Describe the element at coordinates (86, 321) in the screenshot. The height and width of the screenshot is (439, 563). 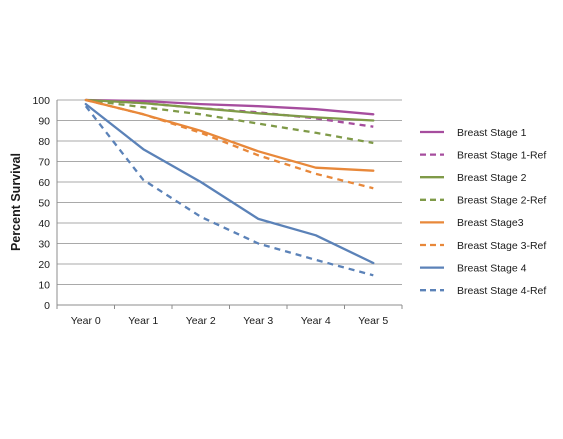
I see `x-tick-label: Year 0` at that location.